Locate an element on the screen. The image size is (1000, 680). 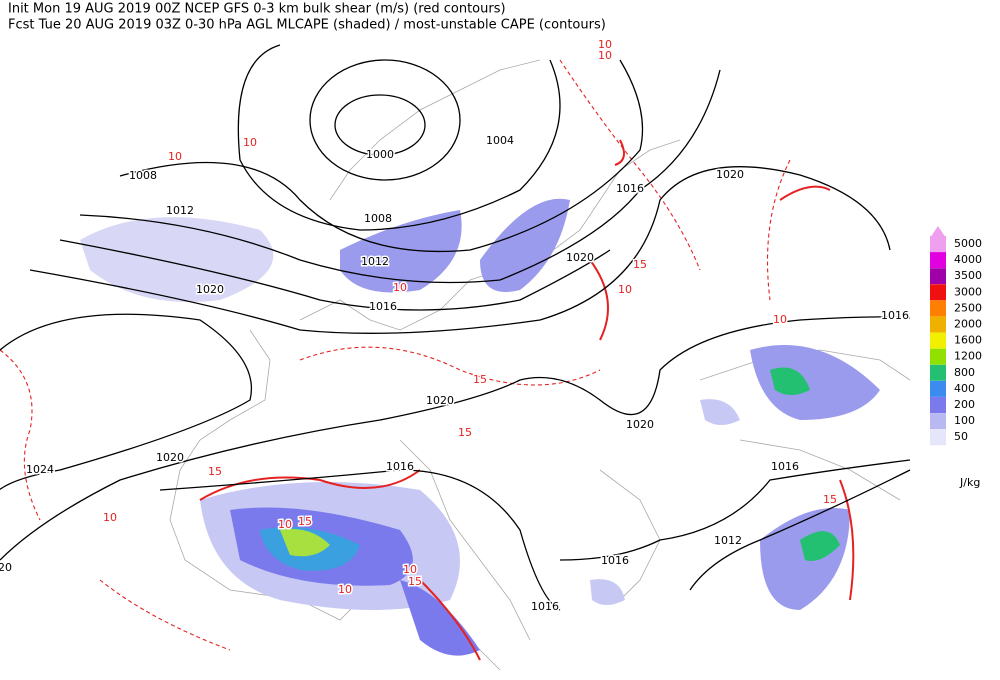
legend-label: 800 is located at coordinates (964, 372).